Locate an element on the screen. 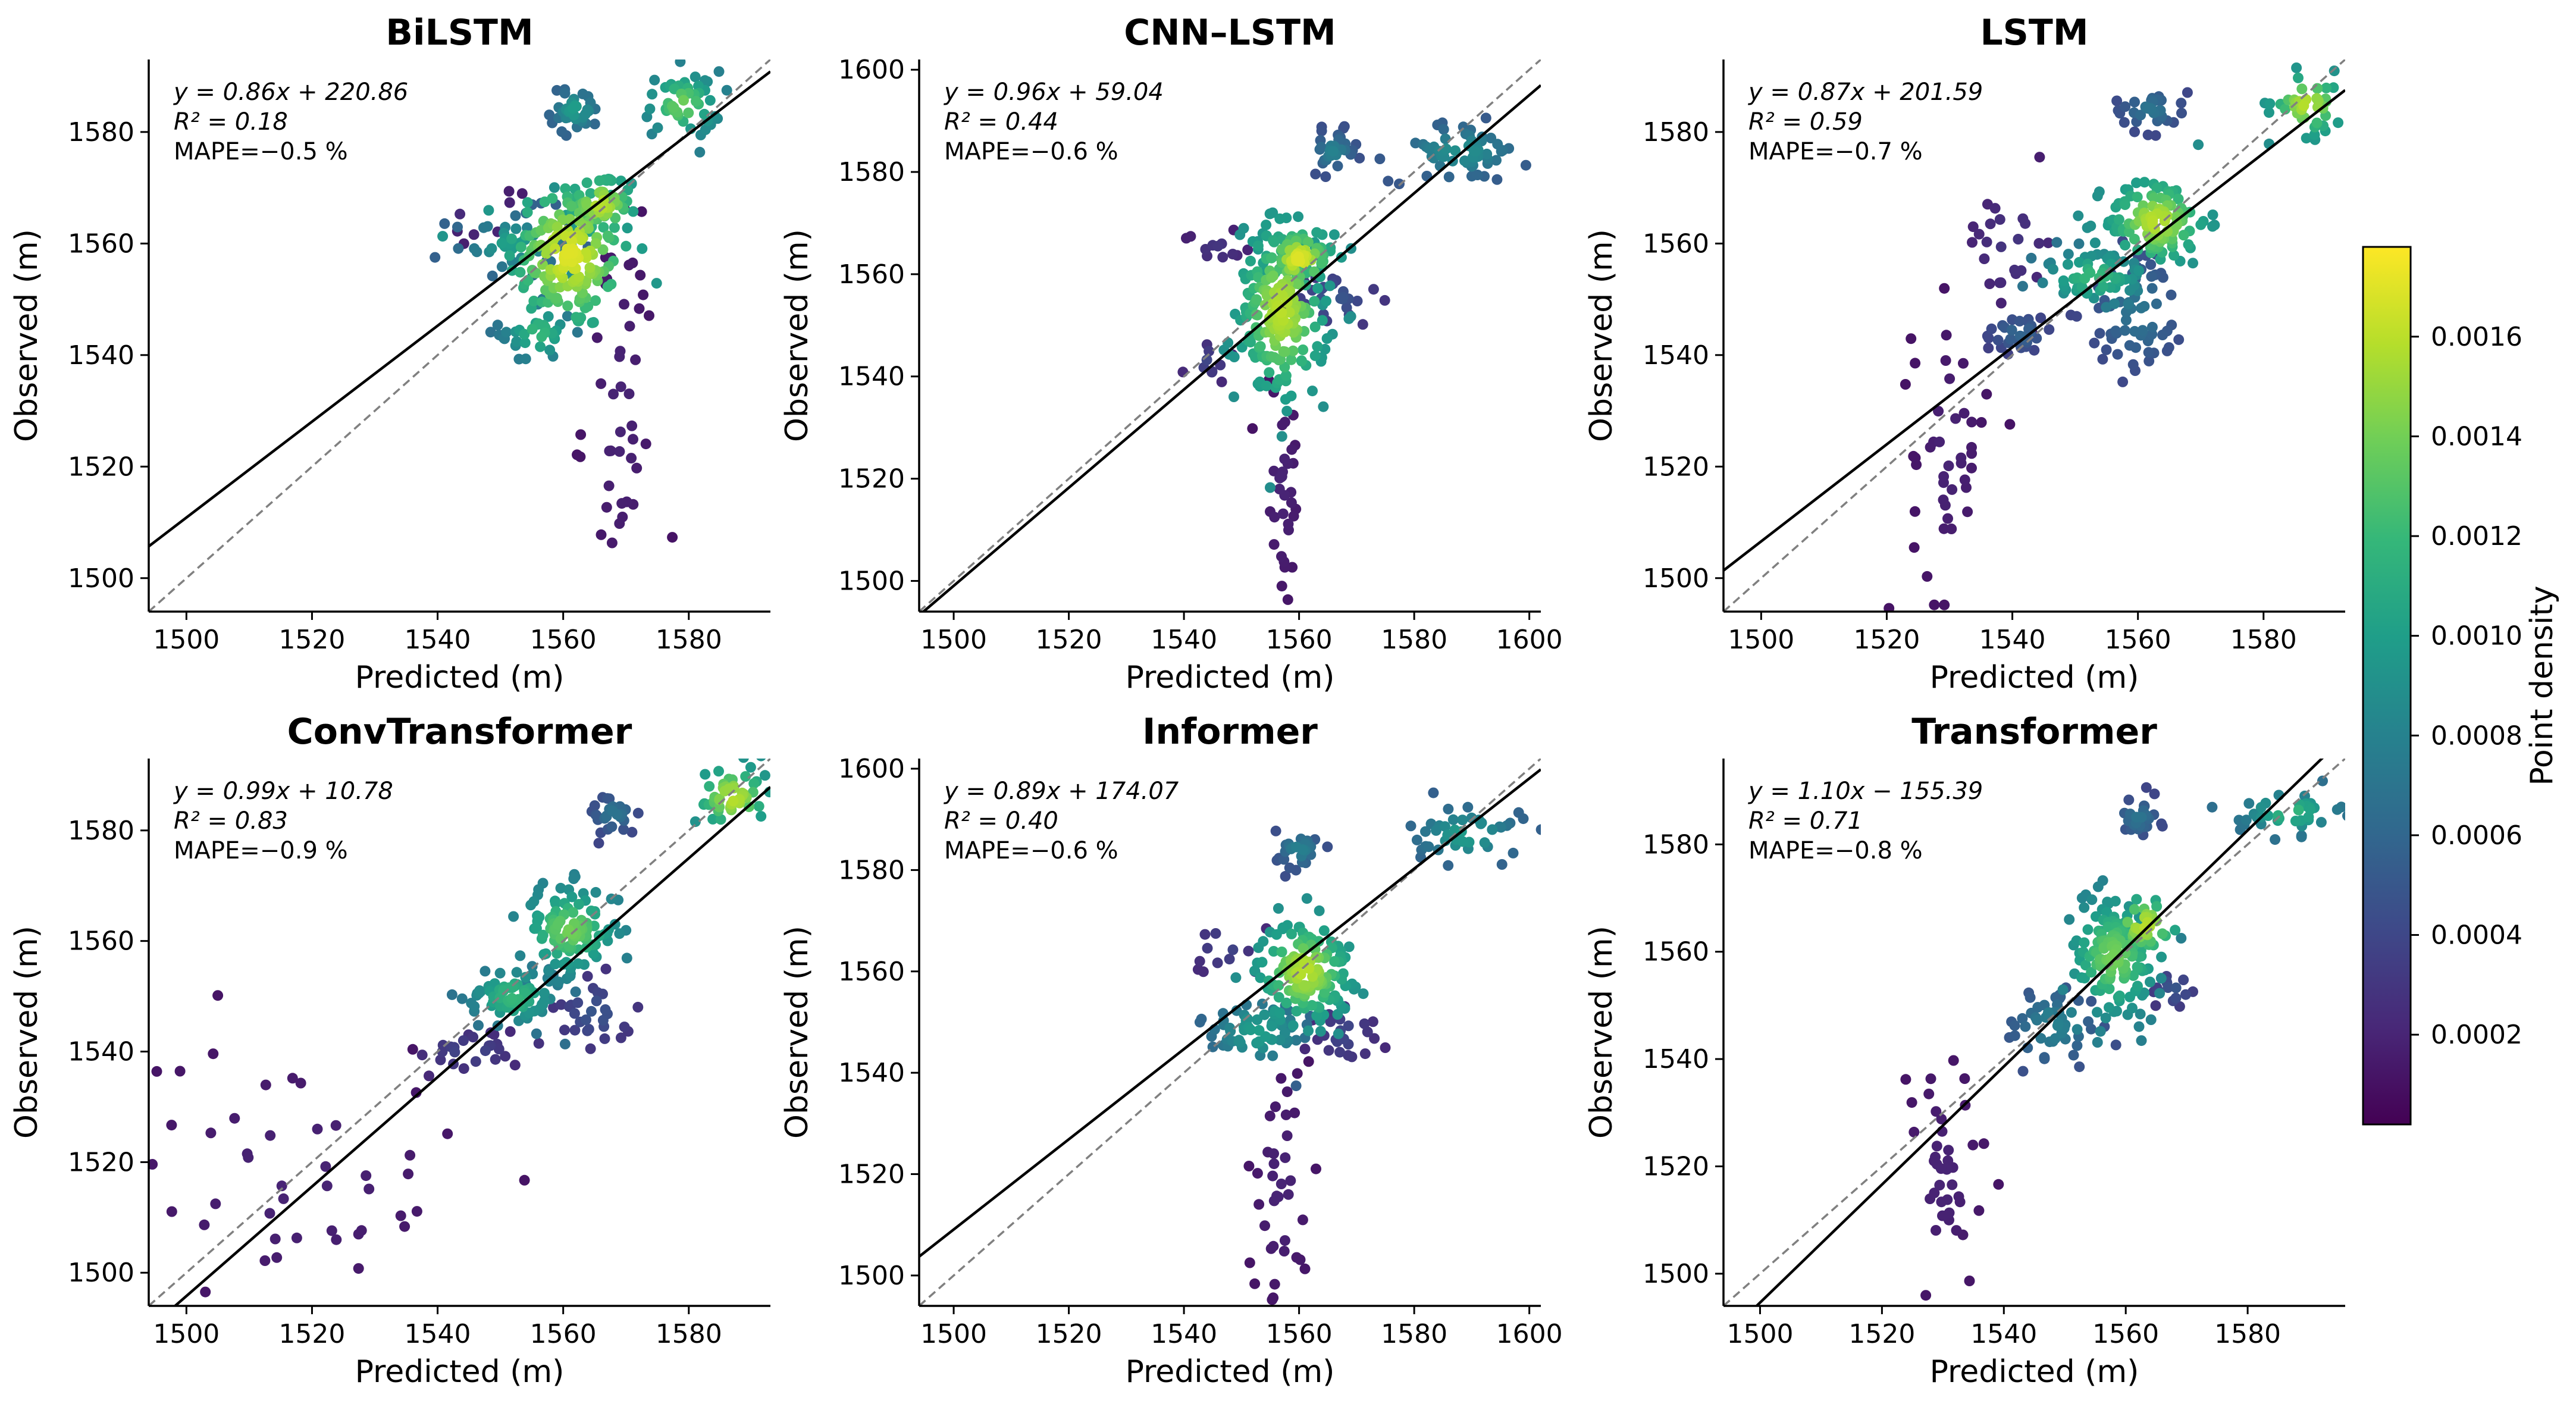 The height and width of the screenshot is (1410, 2576). y-axis-label: Observed (m) is located at coordinates (797, 1032).